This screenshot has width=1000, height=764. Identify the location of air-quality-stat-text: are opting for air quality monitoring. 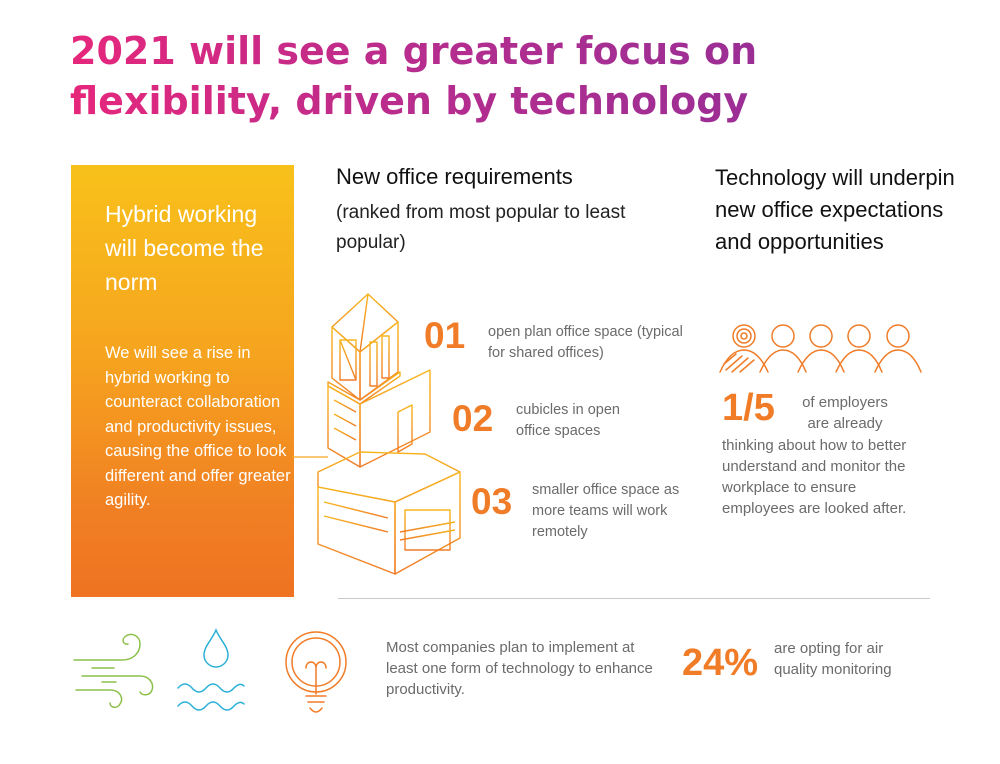
(833, 659).